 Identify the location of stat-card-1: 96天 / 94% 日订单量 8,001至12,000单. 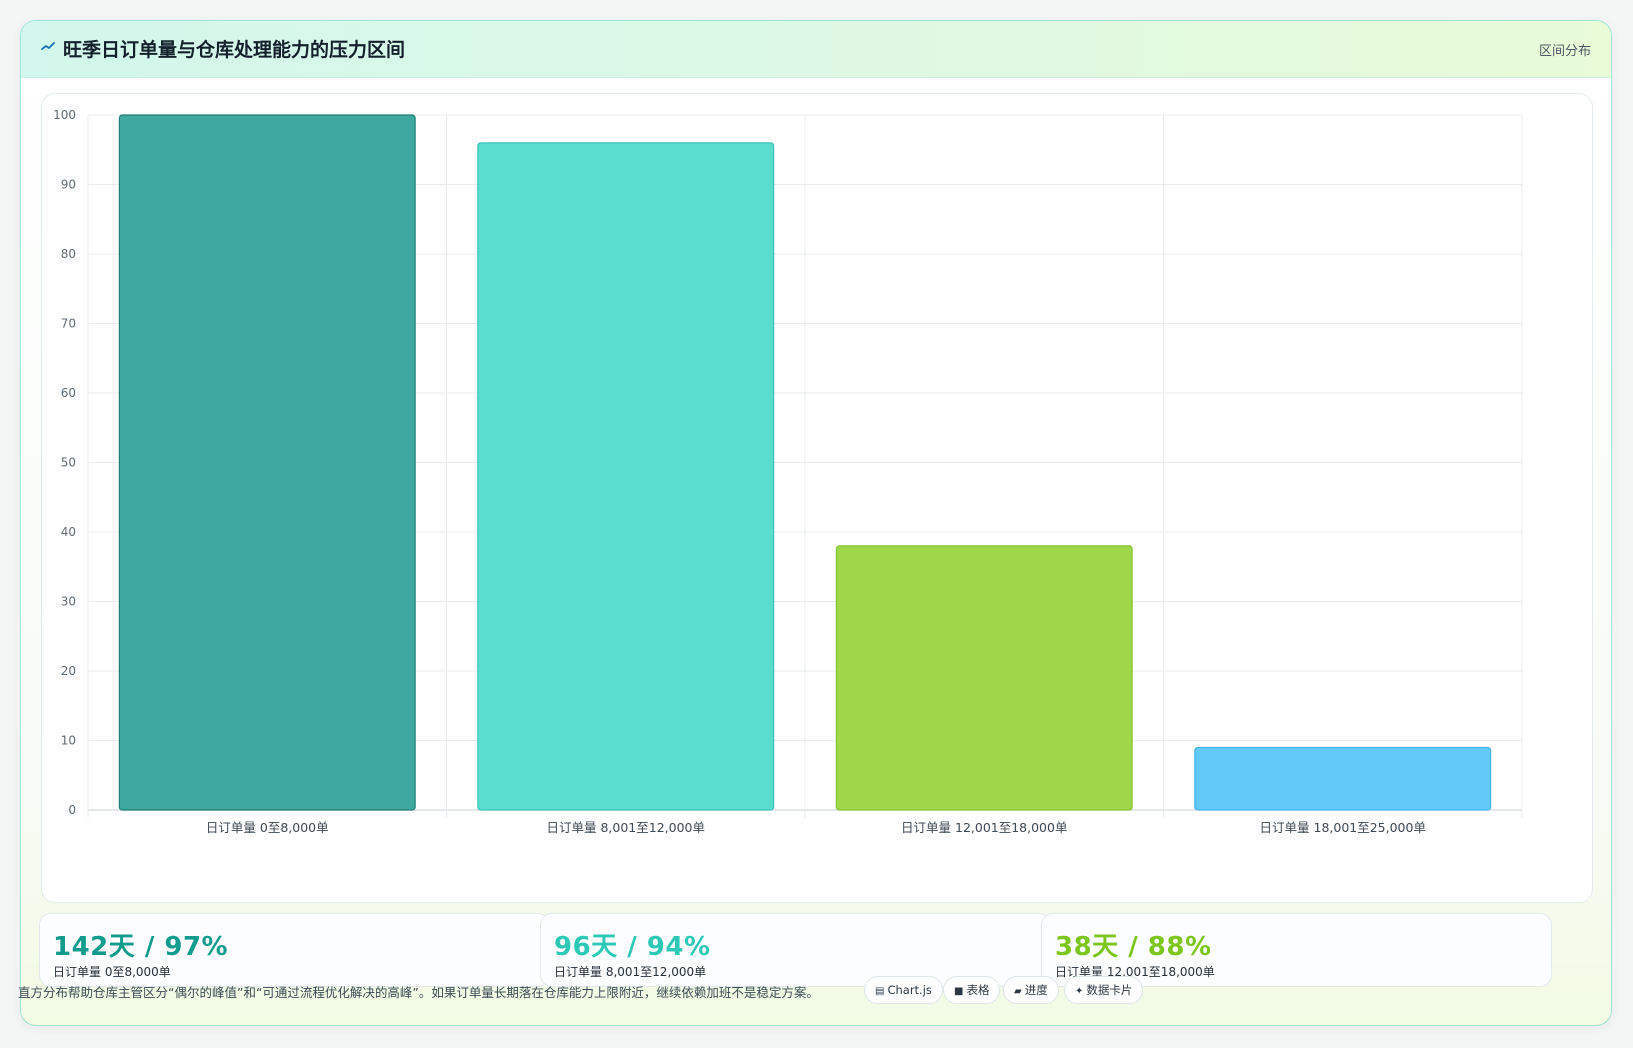
(795, 950).